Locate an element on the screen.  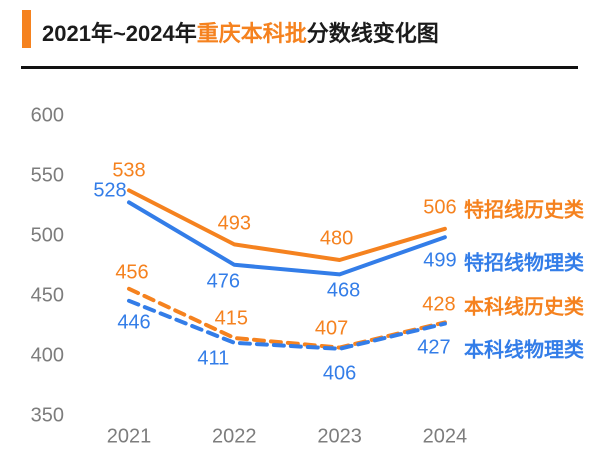
y-axis-tick: 350 is located at coordinates (47, 415).